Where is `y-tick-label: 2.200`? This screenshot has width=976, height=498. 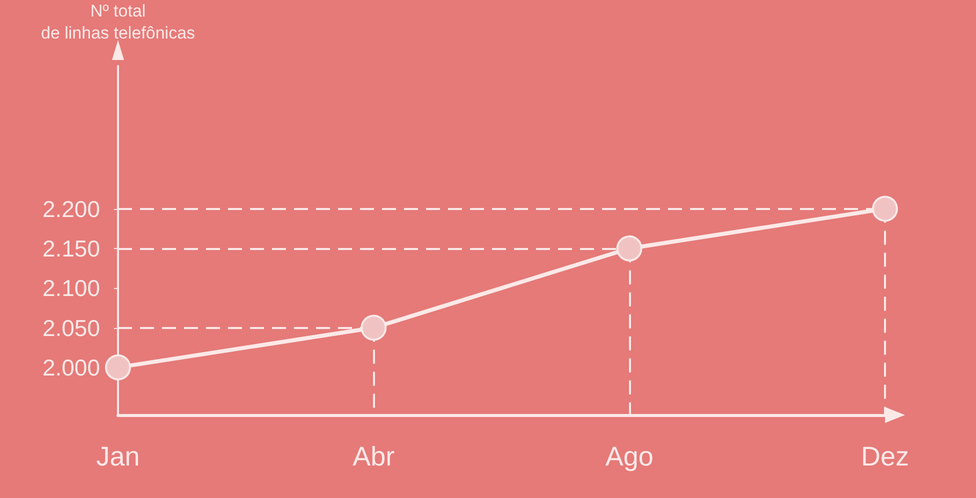
y-tick-label: 2.200 is located at coordinates (71, 209).